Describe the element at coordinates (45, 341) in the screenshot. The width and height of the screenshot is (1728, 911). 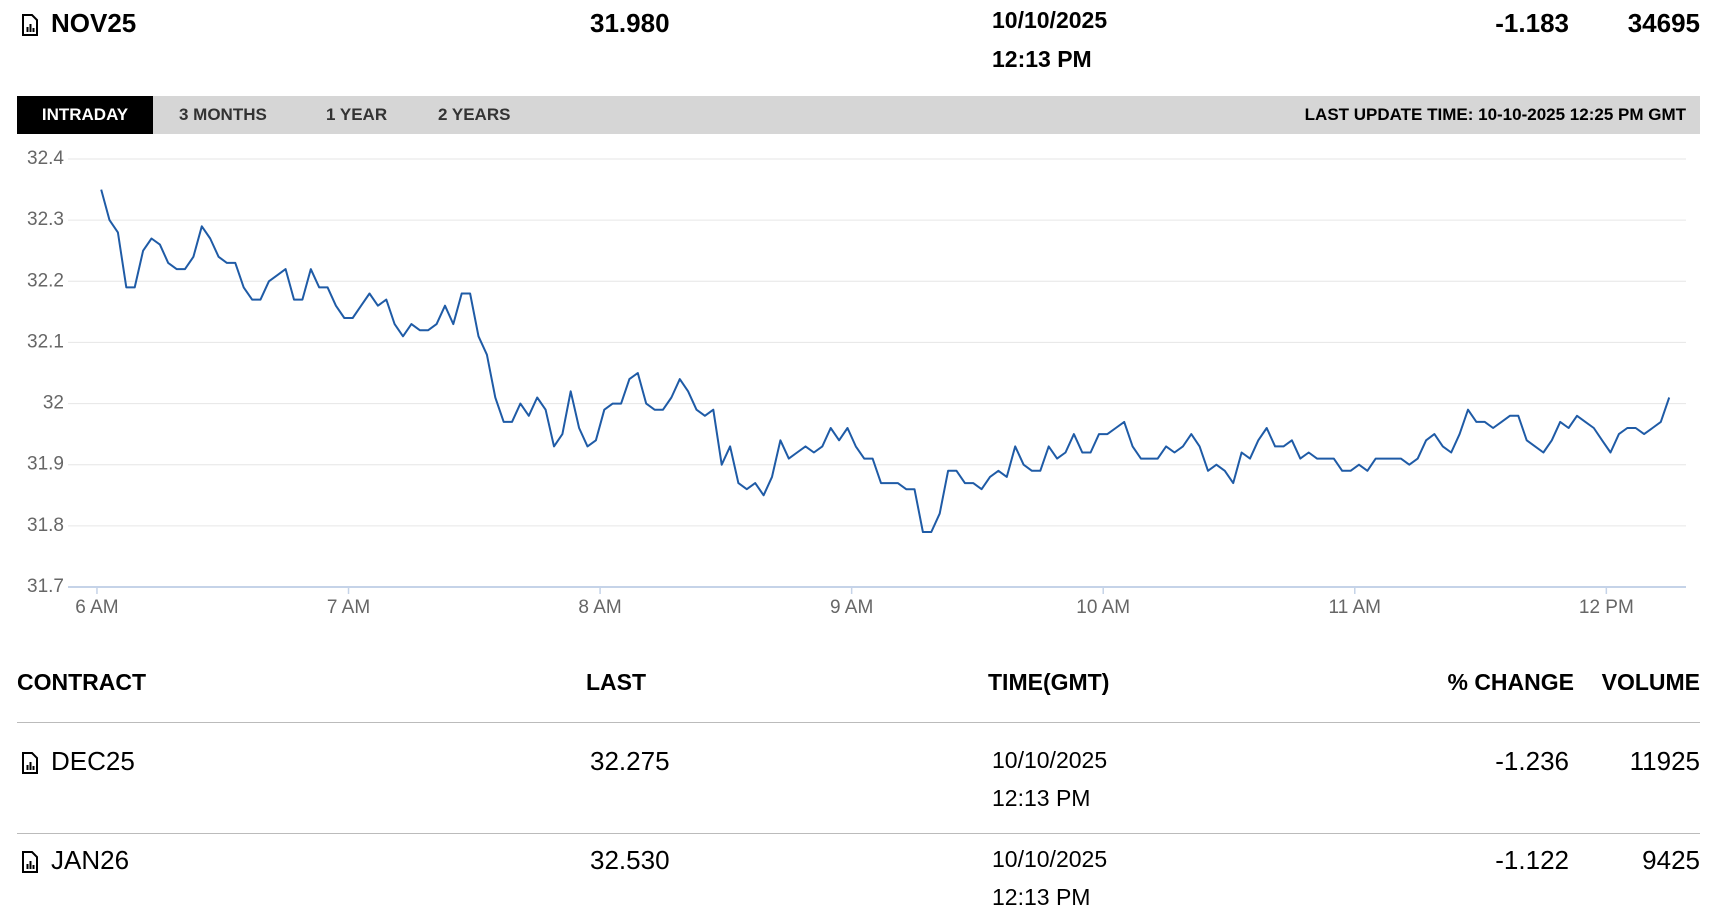
I see `y-tick-label: 32.1` at that location.